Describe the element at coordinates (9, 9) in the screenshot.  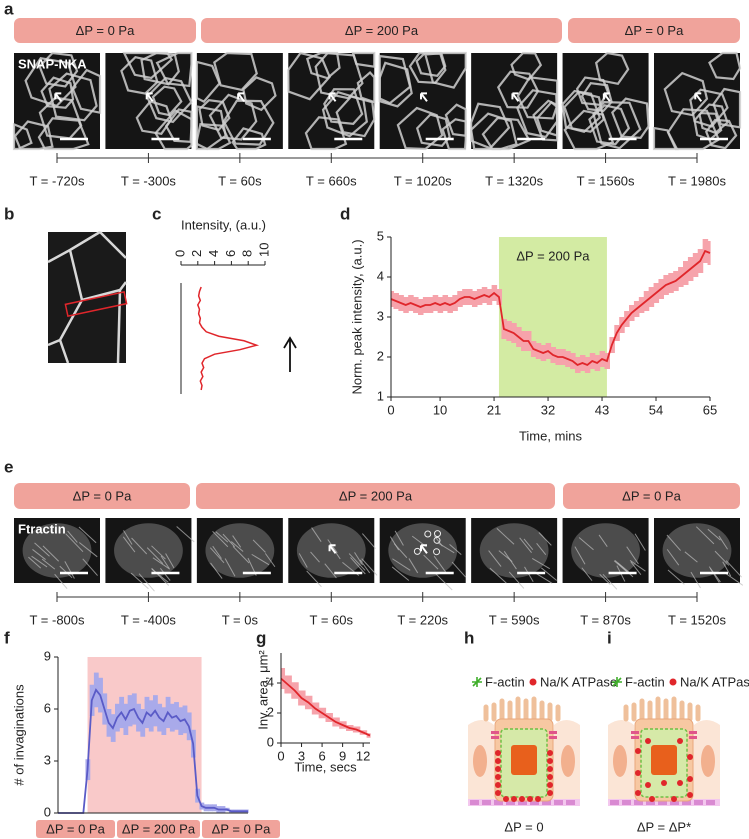
I see `panel-label: a` at that location.